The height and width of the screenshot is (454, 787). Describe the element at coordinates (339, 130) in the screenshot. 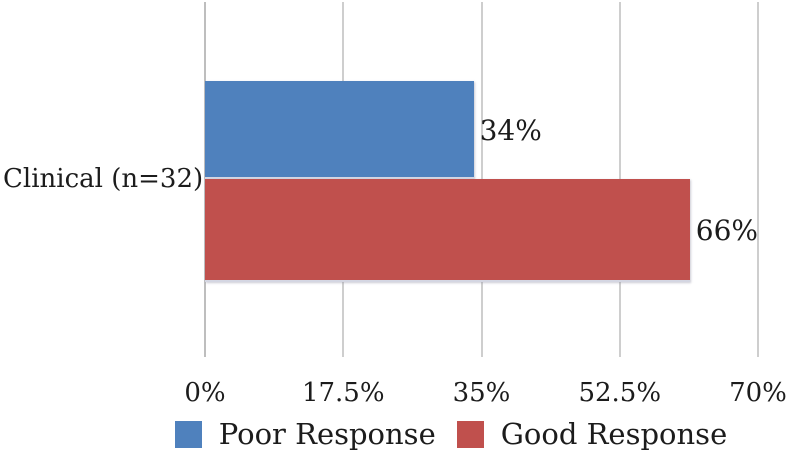

I see `bar-poor-response` at that location.